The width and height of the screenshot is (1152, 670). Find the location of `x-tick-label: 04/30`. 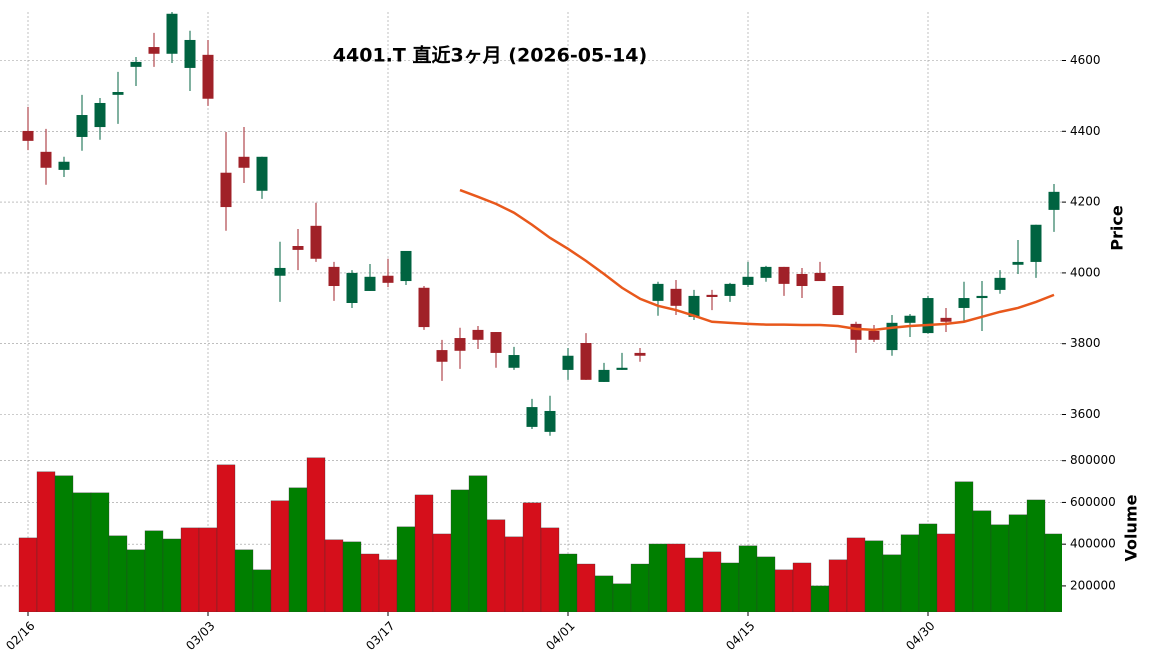

x-tick-label: 04/30 is located at coordinates (920, 636).